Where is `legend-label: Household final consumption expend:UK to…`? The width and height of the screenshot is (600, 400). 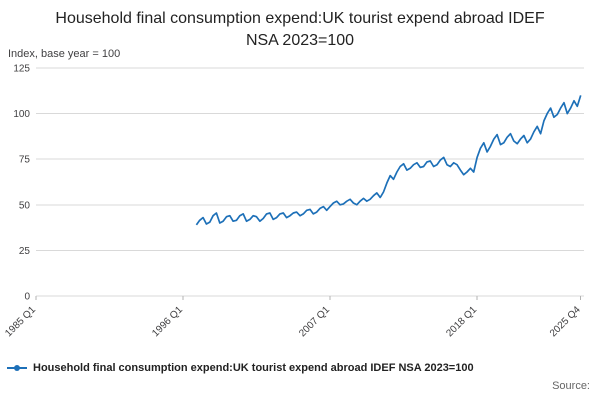
legend-label: Household final consumption expend:UK to… is located at coordinates (253, 368).